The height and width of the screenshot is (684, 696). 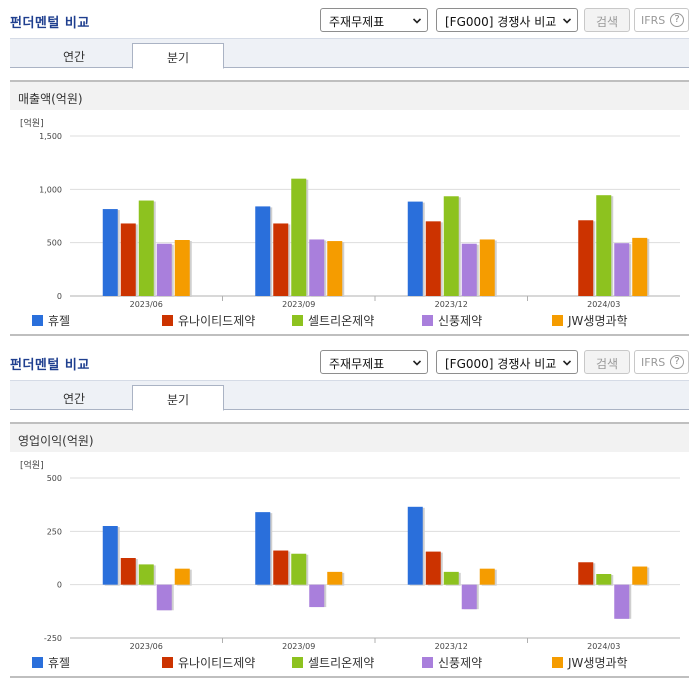 I want to click on y-tick-label: -250, so click(x=53, y=638).